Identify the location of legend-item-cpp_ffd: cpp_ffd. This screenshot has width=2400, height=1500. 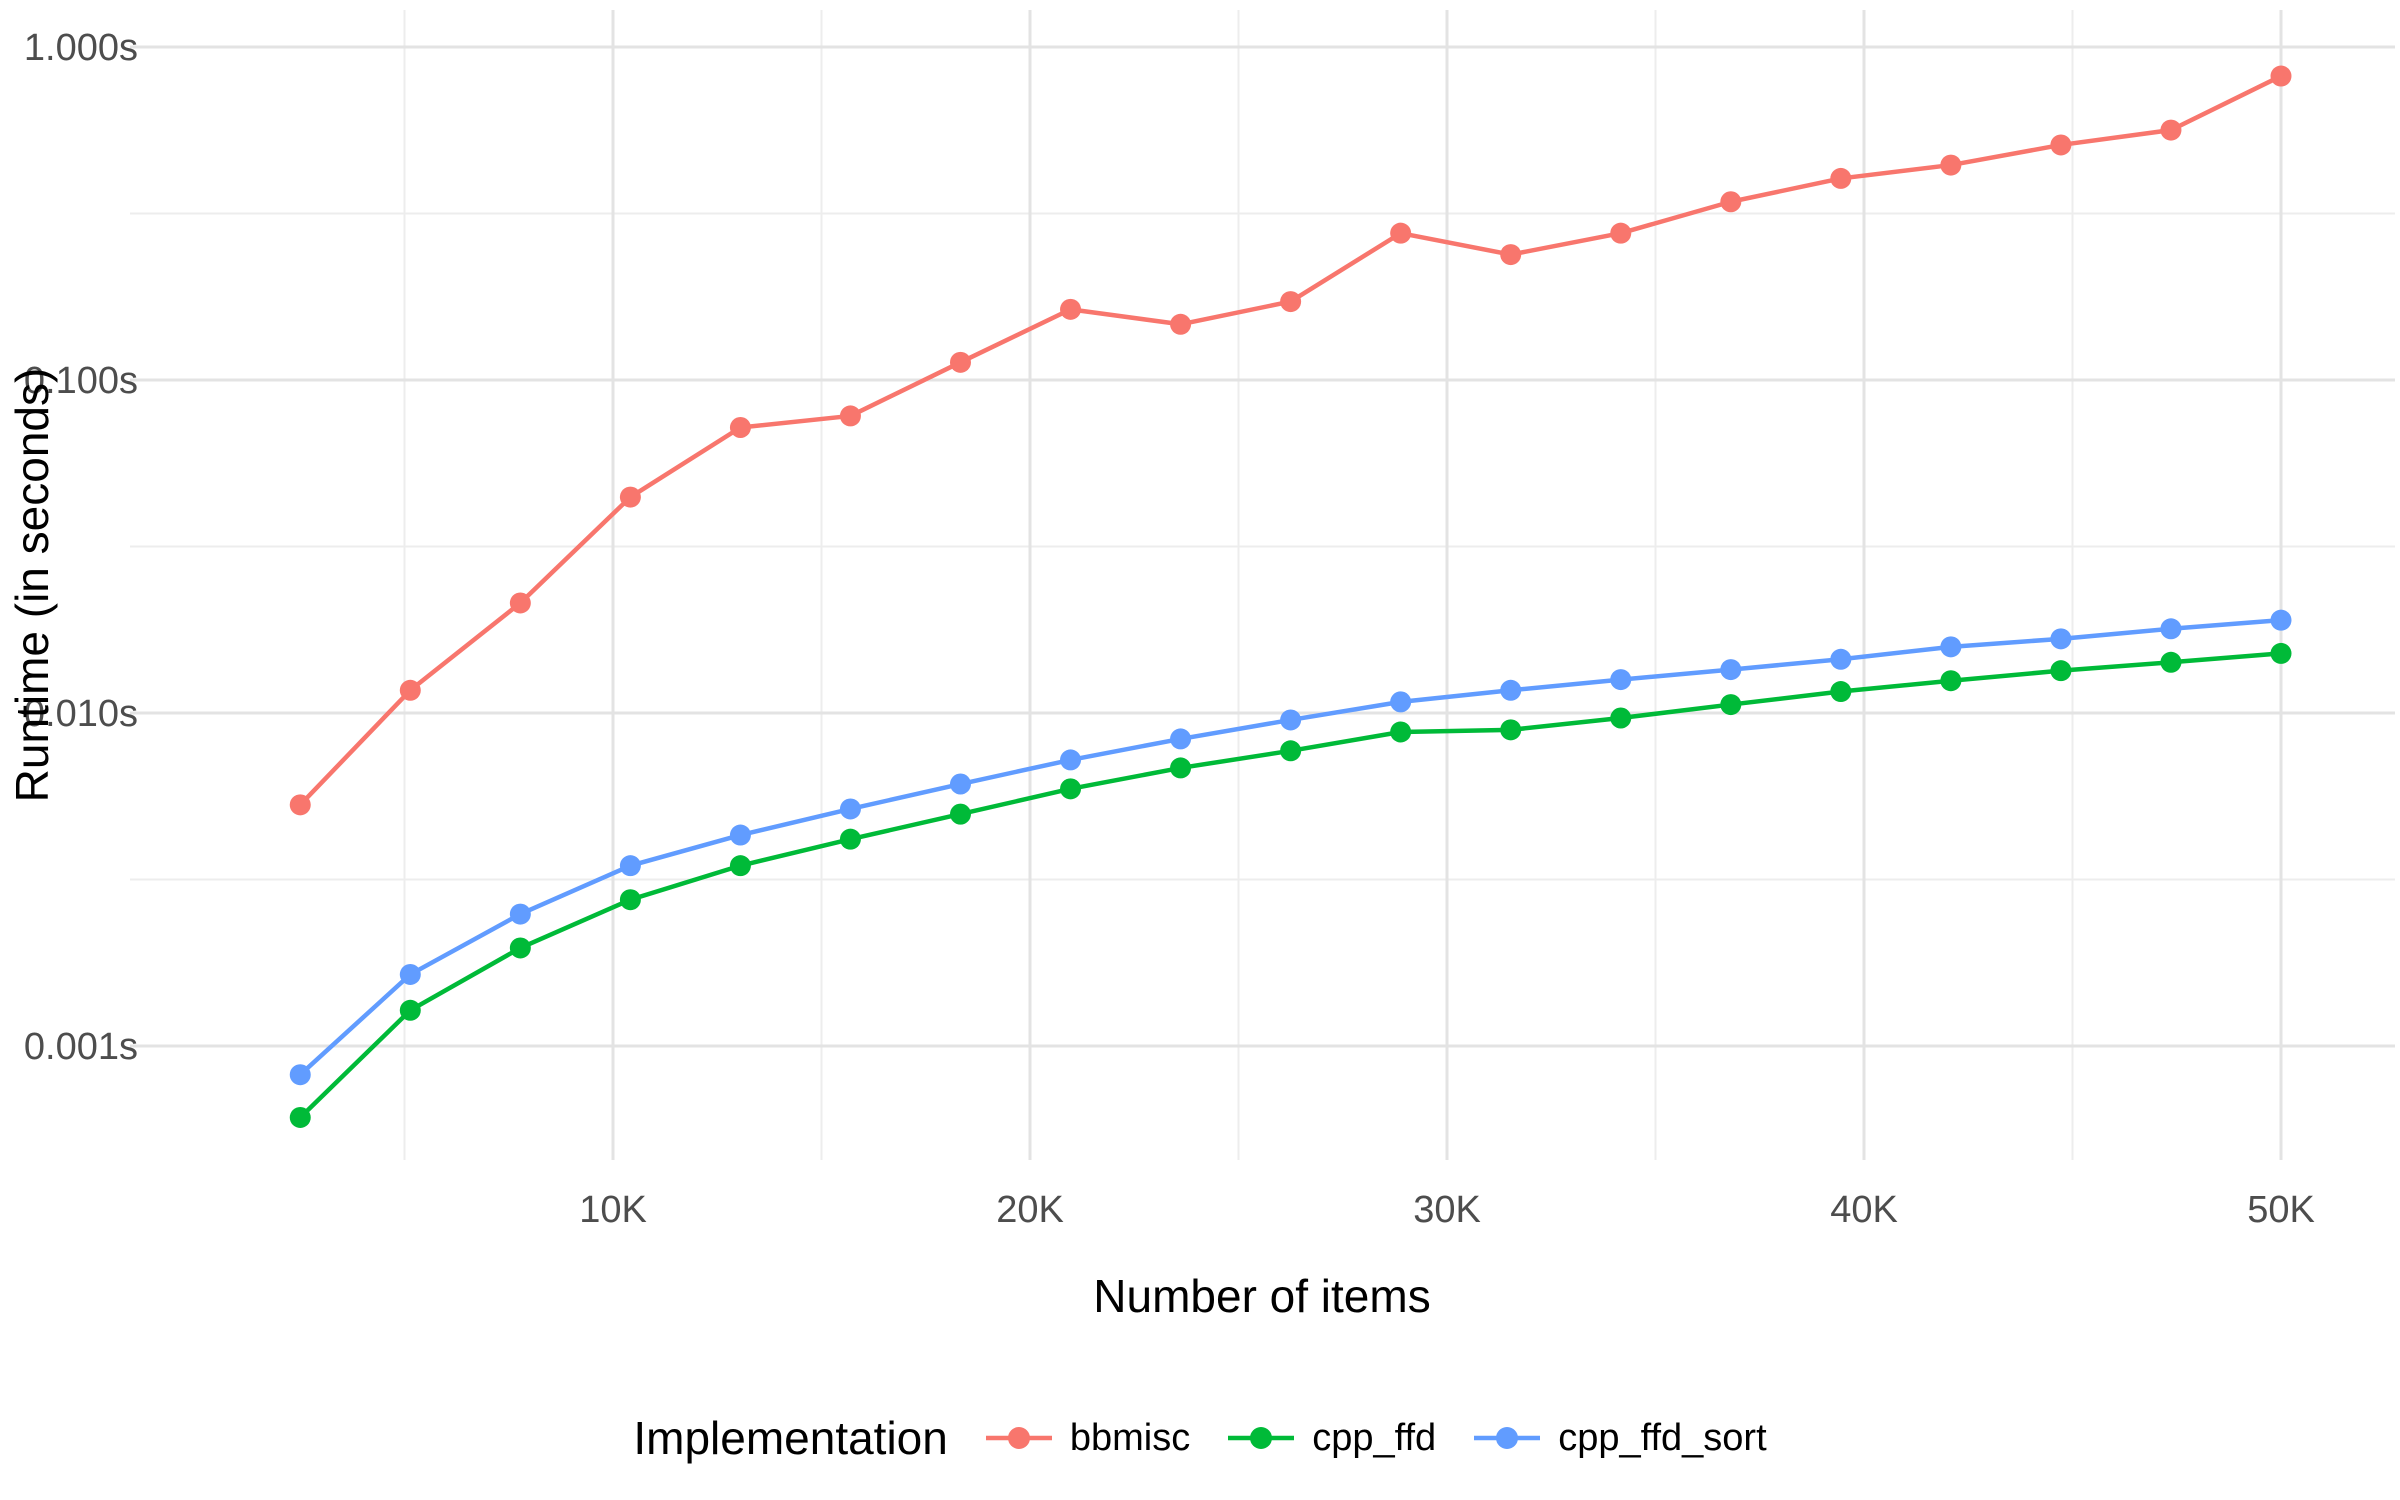
(1331, 1438).